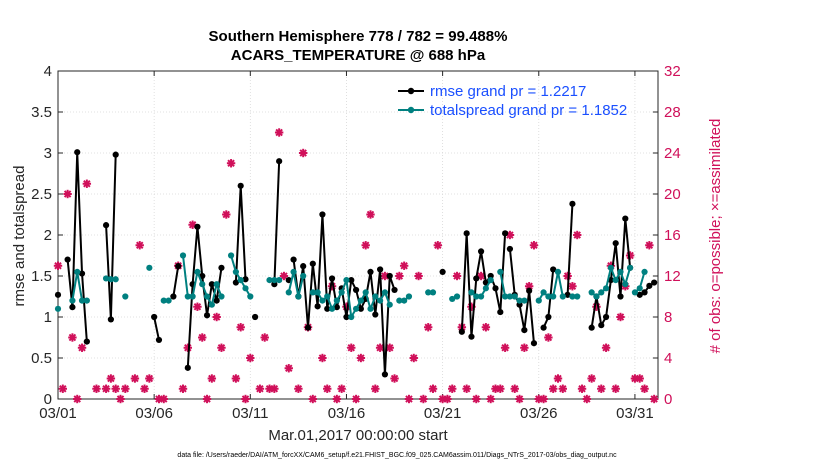  Describe the element at coordinates (48, 235) in the screenshot. I see `y-tick-label: 2` at that location.